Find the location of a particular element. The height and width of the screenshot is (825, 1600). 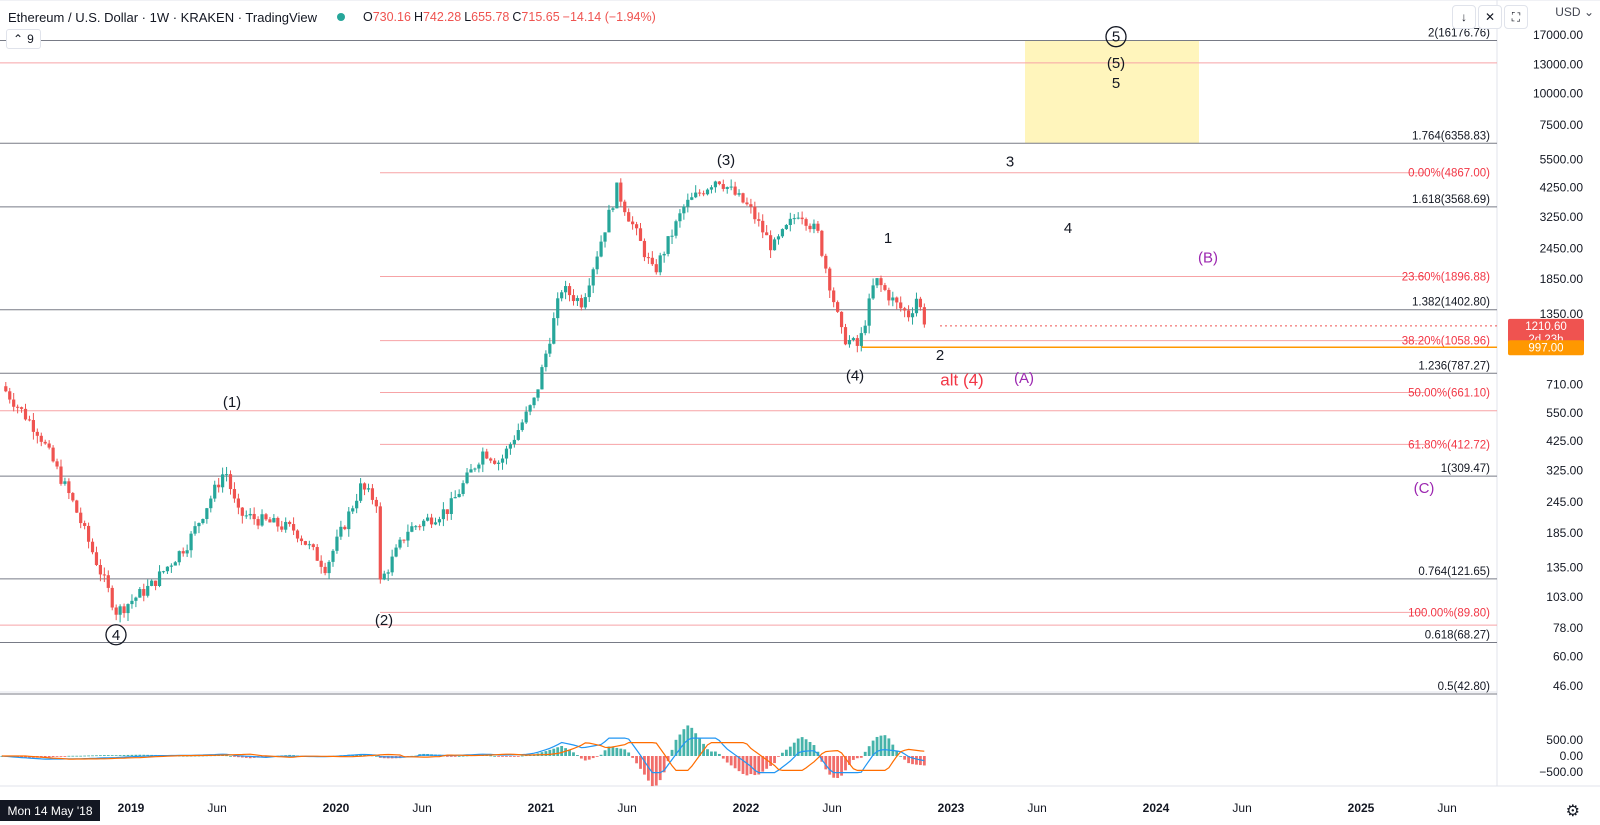

fib-retracement-label: 0.00%(4867.00) is located at coordinates (1449, 174).